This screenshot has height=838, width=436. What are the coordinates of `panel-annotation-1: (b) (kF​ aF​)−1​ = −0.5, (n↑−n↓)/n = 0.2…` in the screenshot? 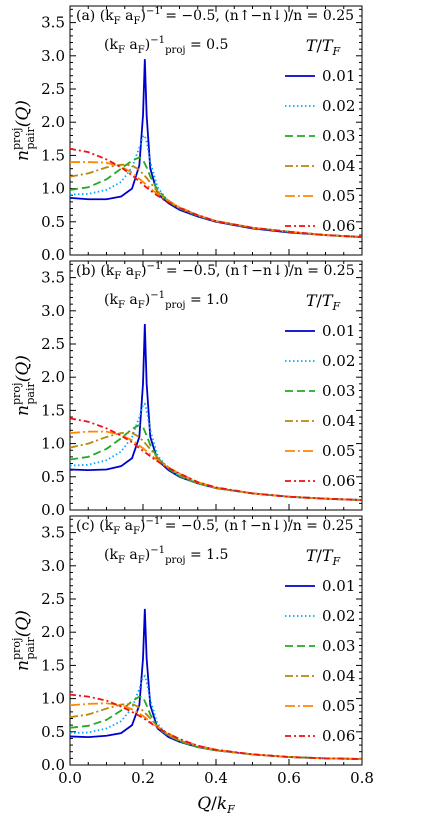 It's located at (215, 271).